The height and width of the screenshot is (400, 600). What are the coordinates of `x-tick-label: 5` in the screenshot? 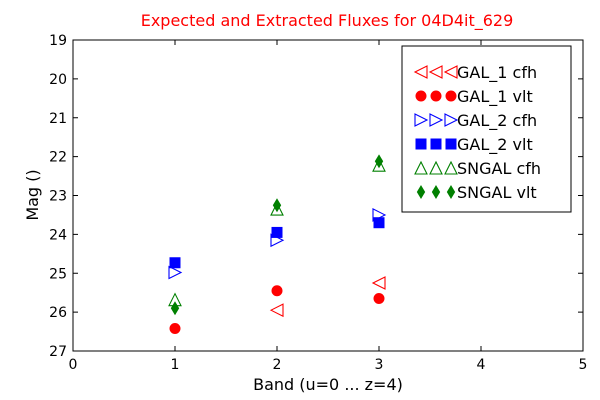 It's located at (583, 365).